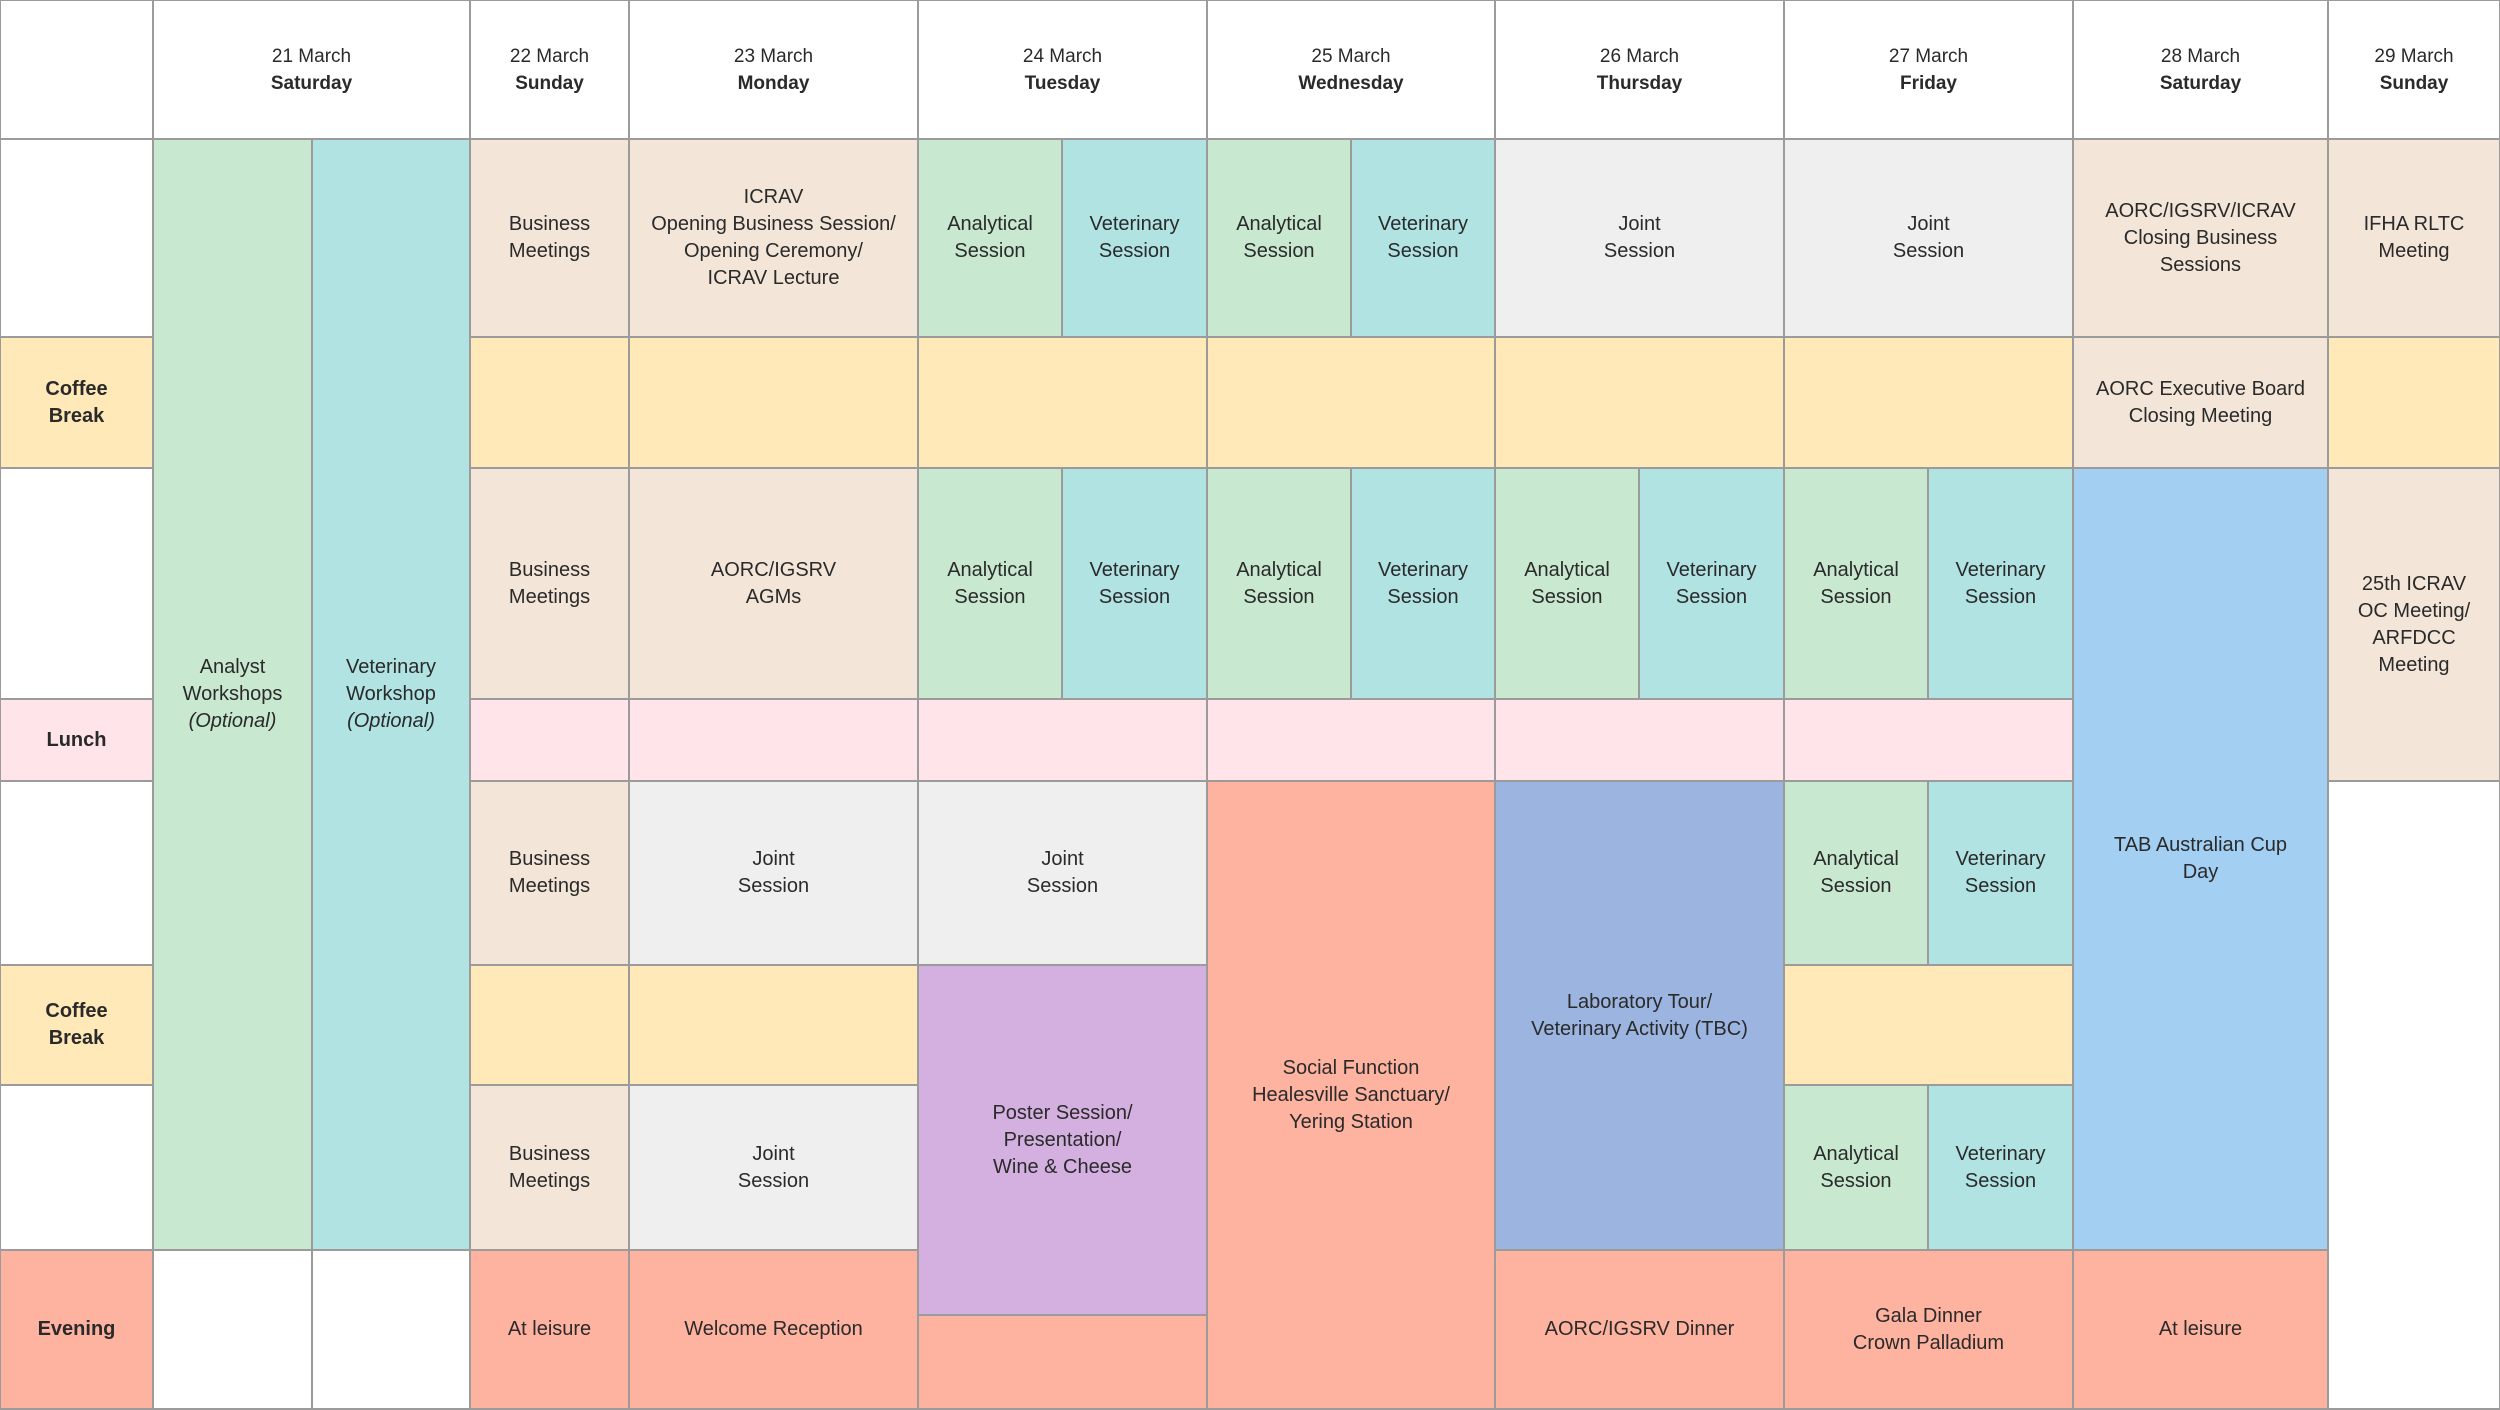 The height and width of the screenshot is (1410, 2500). I want to click on header-weekday: Friday, so click(1928, 83).